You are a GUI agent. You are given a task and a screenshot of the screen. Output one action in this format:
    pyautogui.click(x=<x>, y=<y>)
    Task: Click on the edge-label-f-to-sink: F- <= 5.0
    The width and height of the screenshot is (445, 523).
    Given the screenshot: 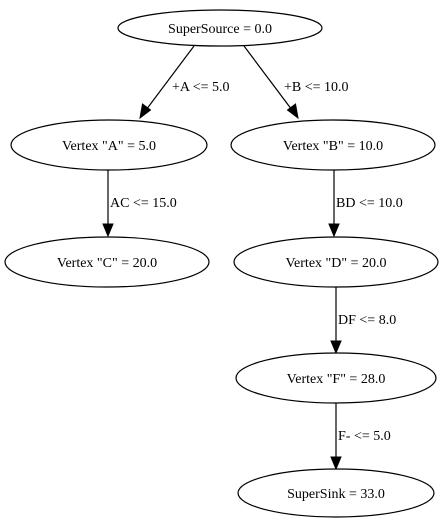 What is the action you would take?
    pyautogui.click(x=364, y=436)
    